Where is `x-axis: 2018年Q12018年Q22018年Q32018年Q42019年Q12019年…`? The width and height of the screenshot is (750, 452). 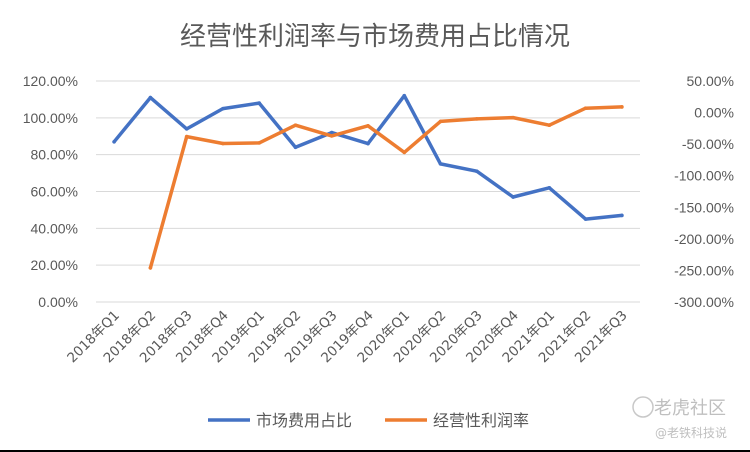
x-axis: 2018年Q12018年Q22018年Q32018年Q42019年Q12019年… is located at coordinates (347, 337).